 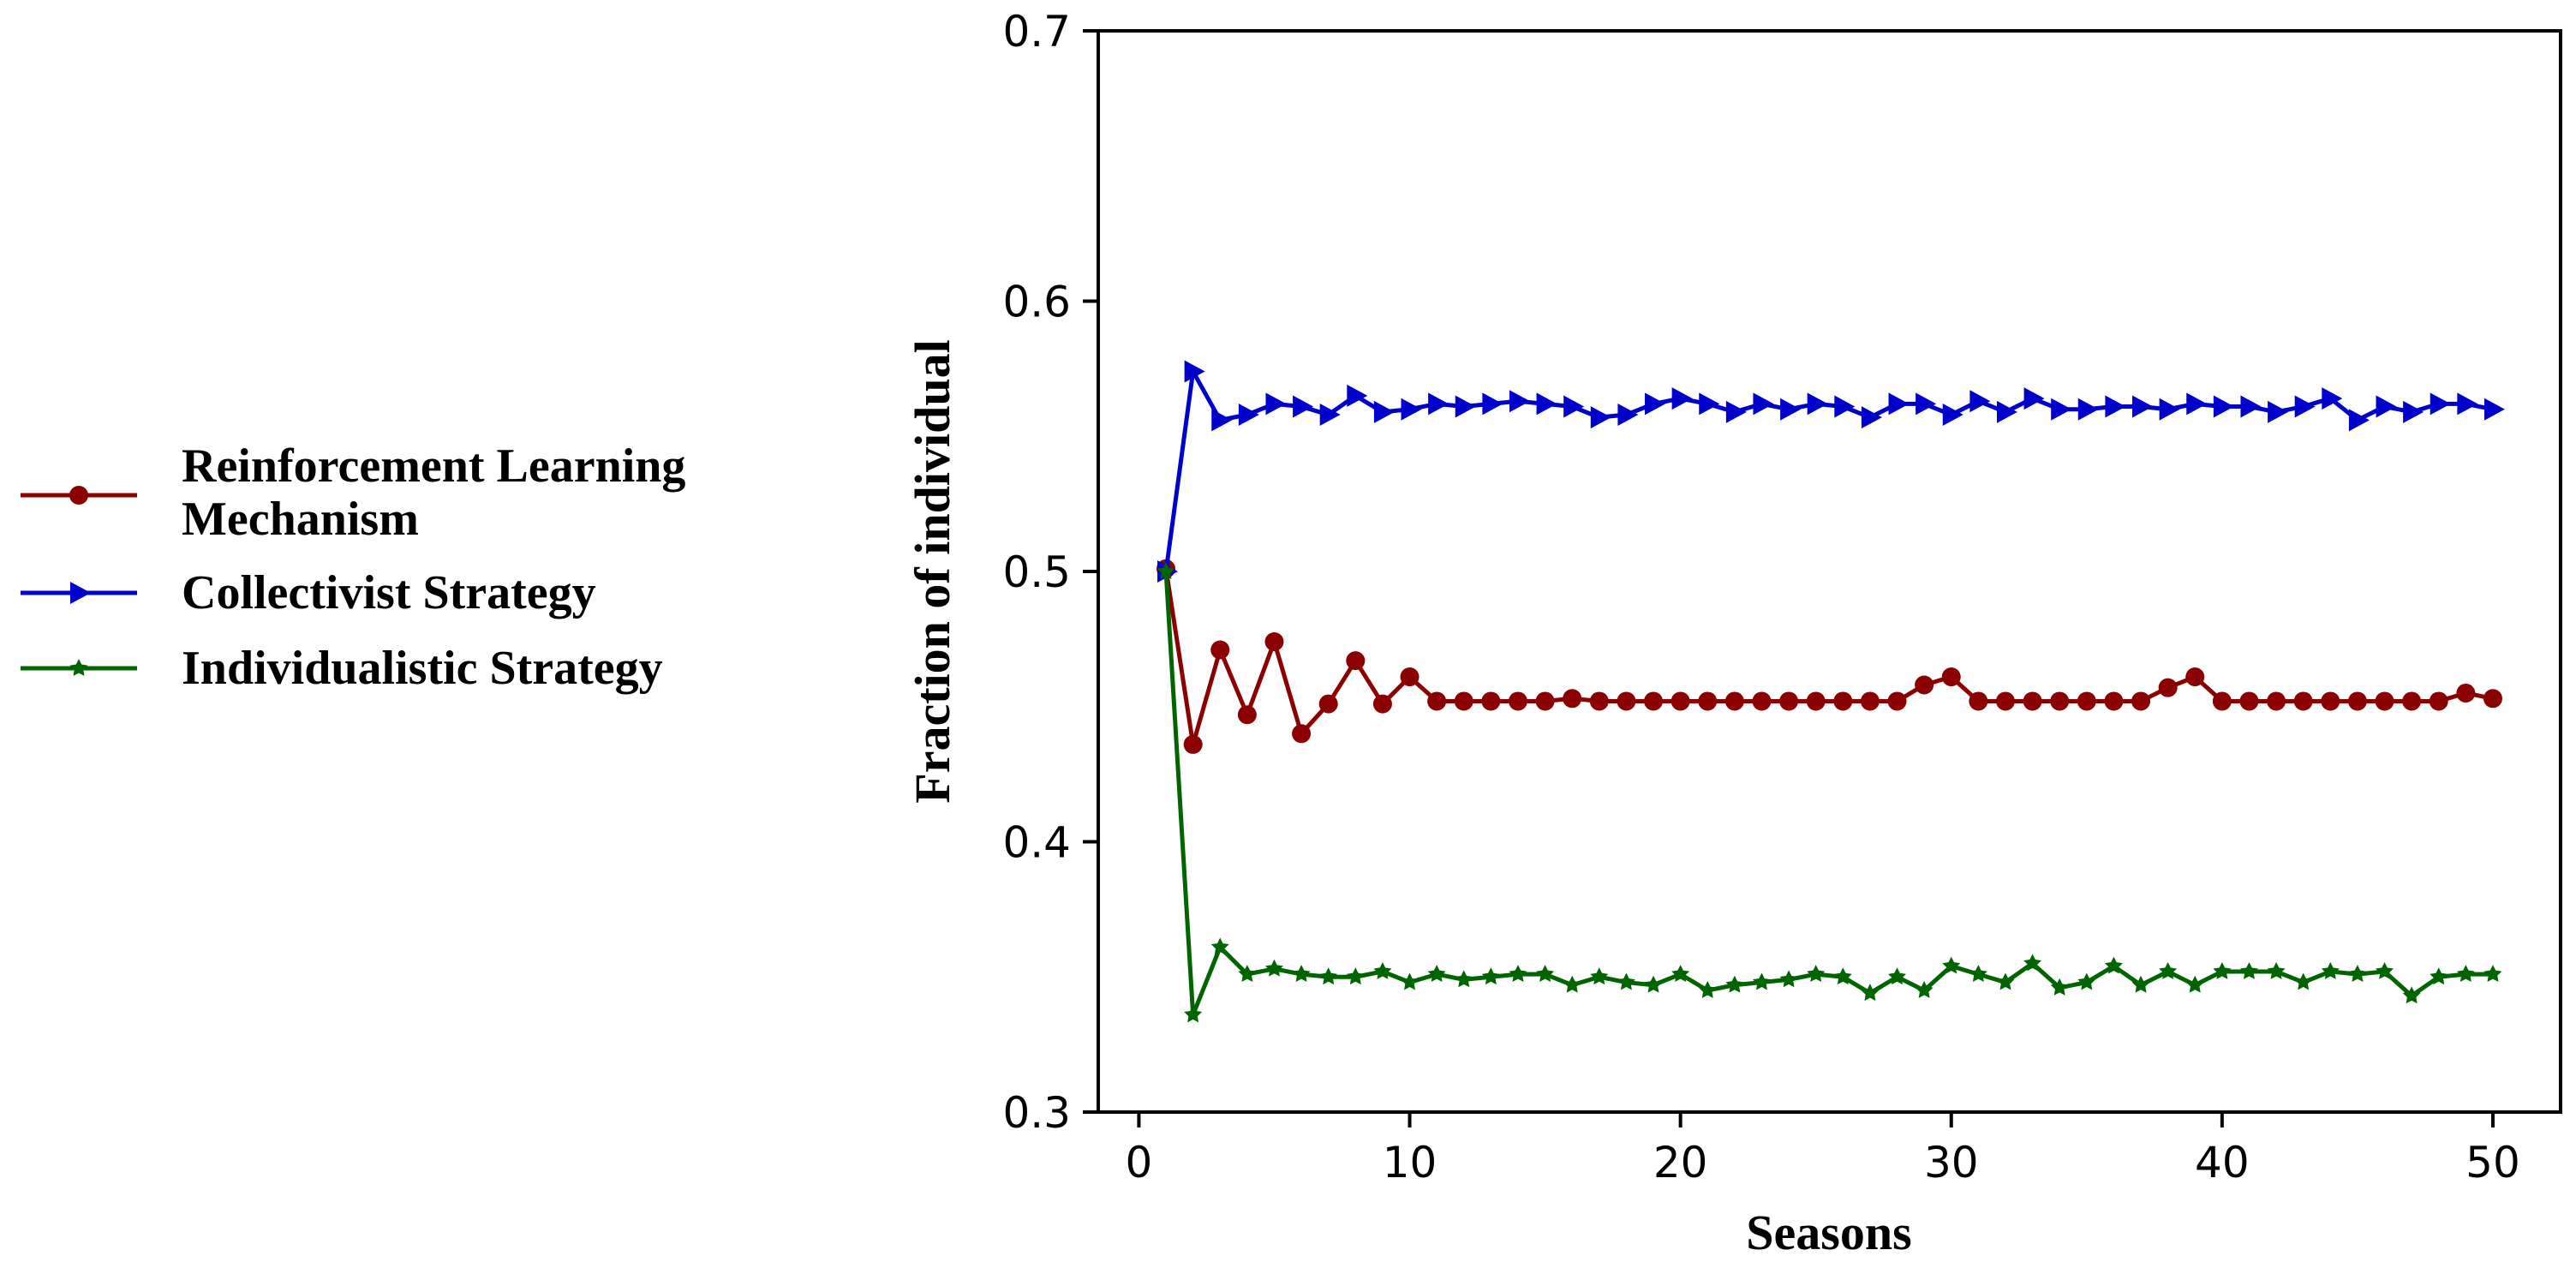 I want to click on series-line, so click(x=1828, y=470).